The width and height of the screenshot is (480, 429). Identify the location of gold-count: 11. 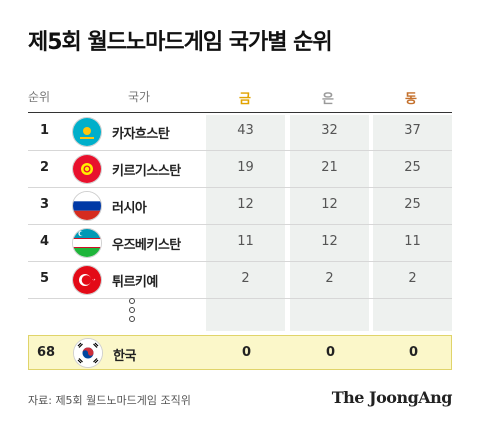
(245, 241).